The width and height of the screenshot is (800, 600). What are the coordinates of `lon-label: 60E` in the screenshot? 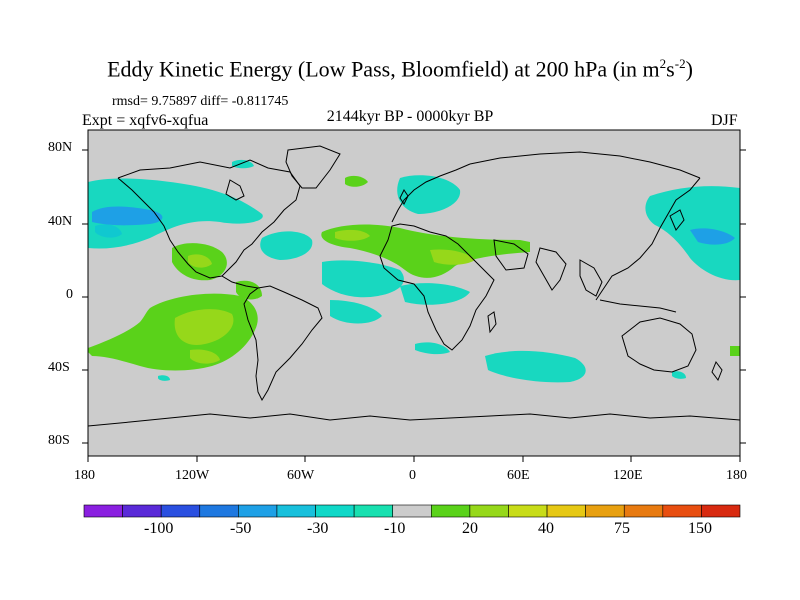 It's located at (518, 475).